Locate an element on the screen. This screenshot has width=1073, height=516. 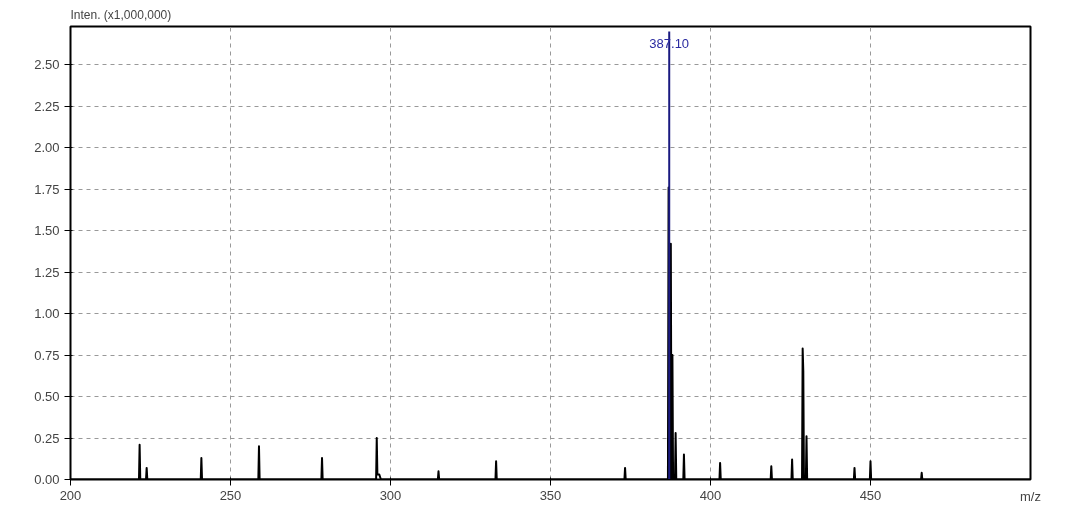
y-tick-label: 0.00 is located at coordinates (47, 479).